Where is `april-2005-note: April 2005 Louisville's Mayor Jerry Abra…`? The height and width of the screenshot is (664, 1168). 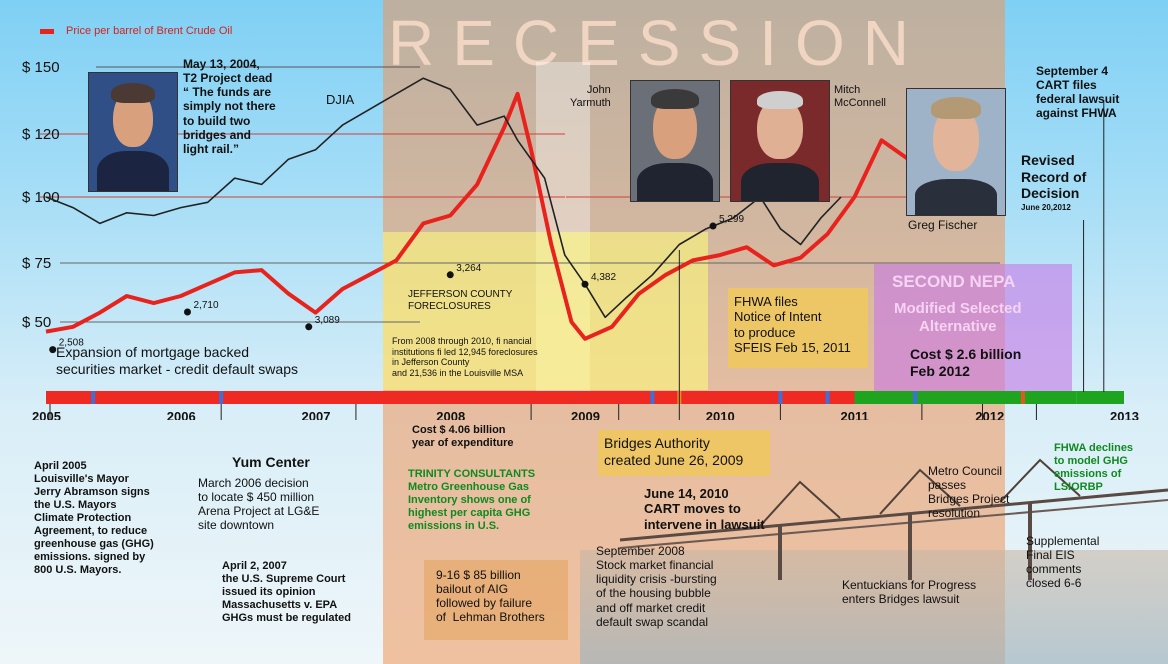 april-2005-note: April 2005 Louisville's Mayor Jerry Abra… is located at coordinates (94, 518).